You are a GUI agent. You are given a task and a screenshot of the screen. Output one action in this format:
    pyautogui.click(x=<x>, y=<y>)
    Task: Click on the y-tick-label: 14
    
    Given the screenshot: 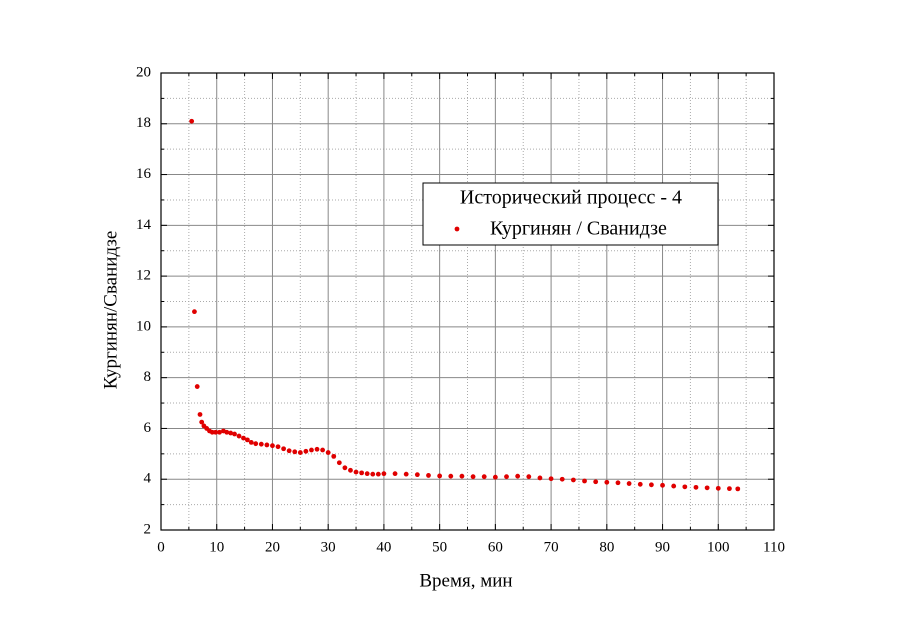 What is the action you would take?
    pyautogui.click(x=144, y=225)
    